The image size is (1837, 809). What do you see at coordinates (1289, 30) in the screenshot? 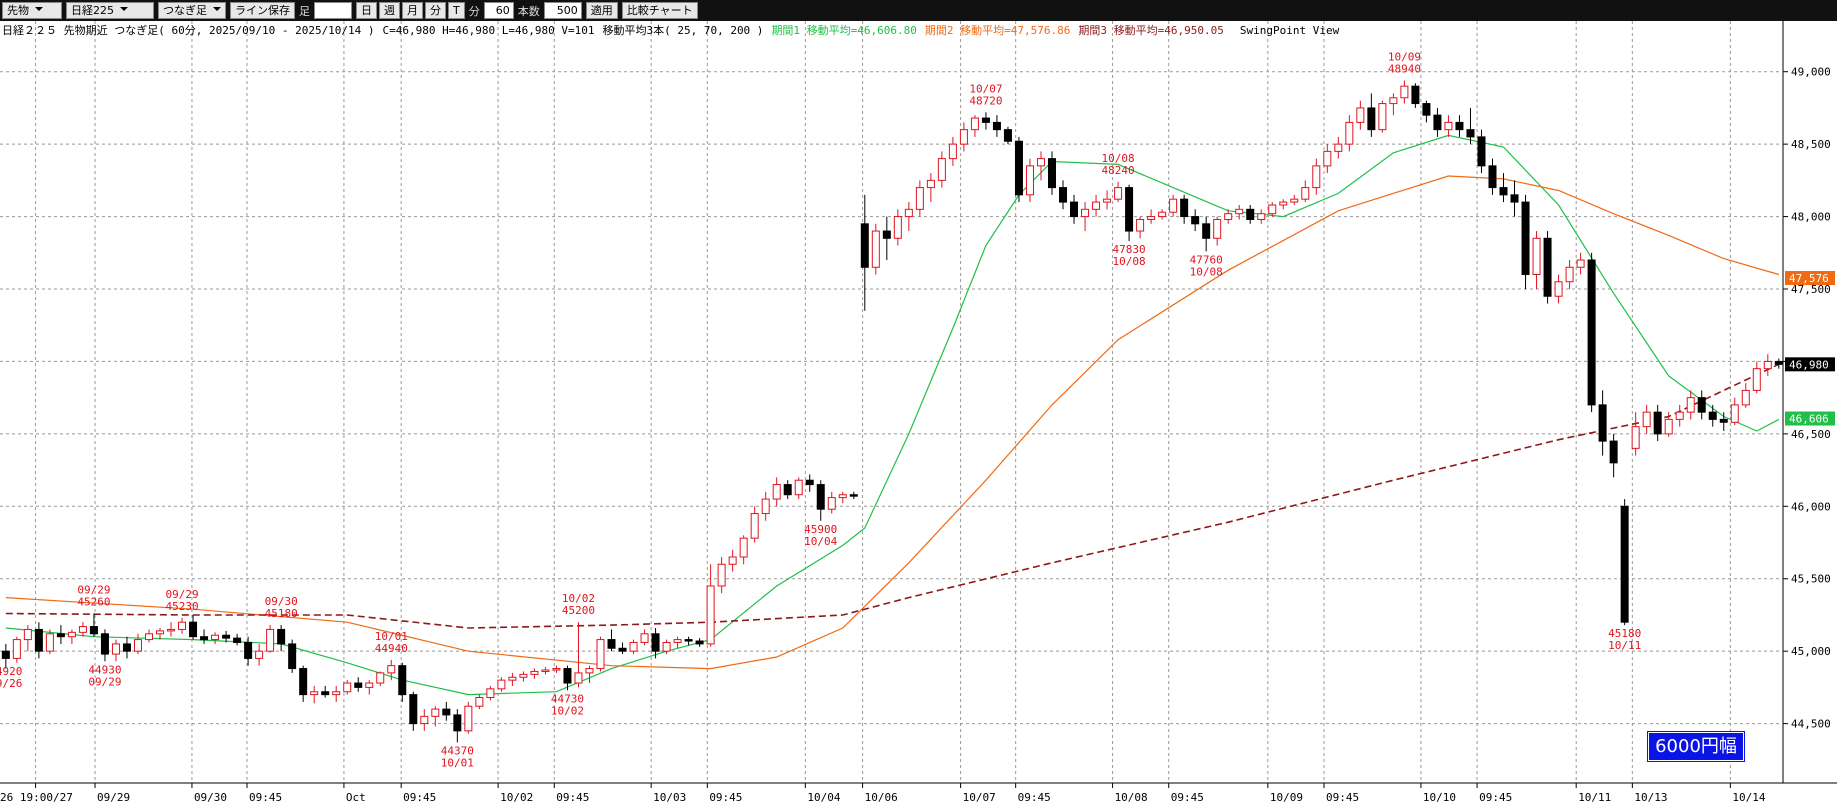
I see `footer: SwingPoint View` at bounding box center [1289, 30].